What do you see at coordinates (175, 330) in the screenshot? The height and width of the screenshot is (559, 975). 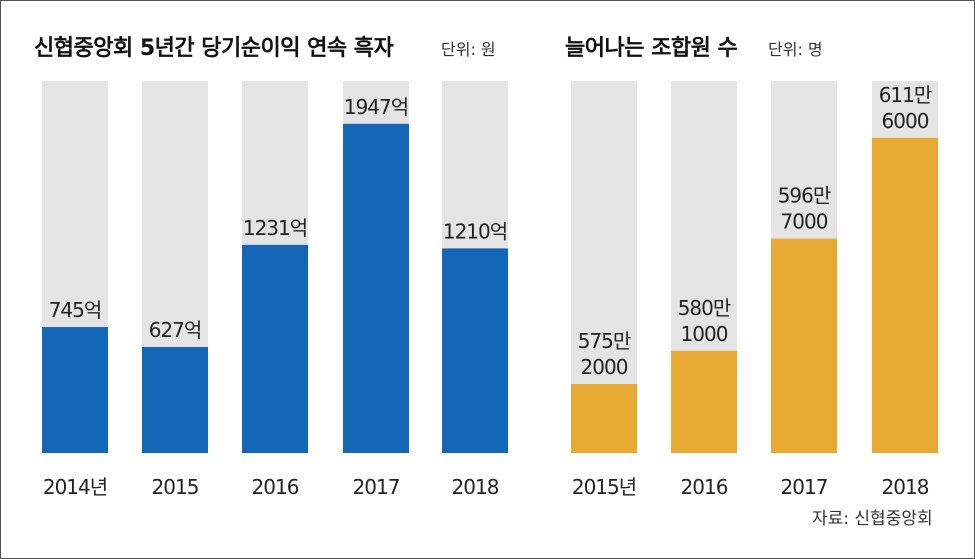 I see `left-value-label: 627억` at bounding box center [175, 330].